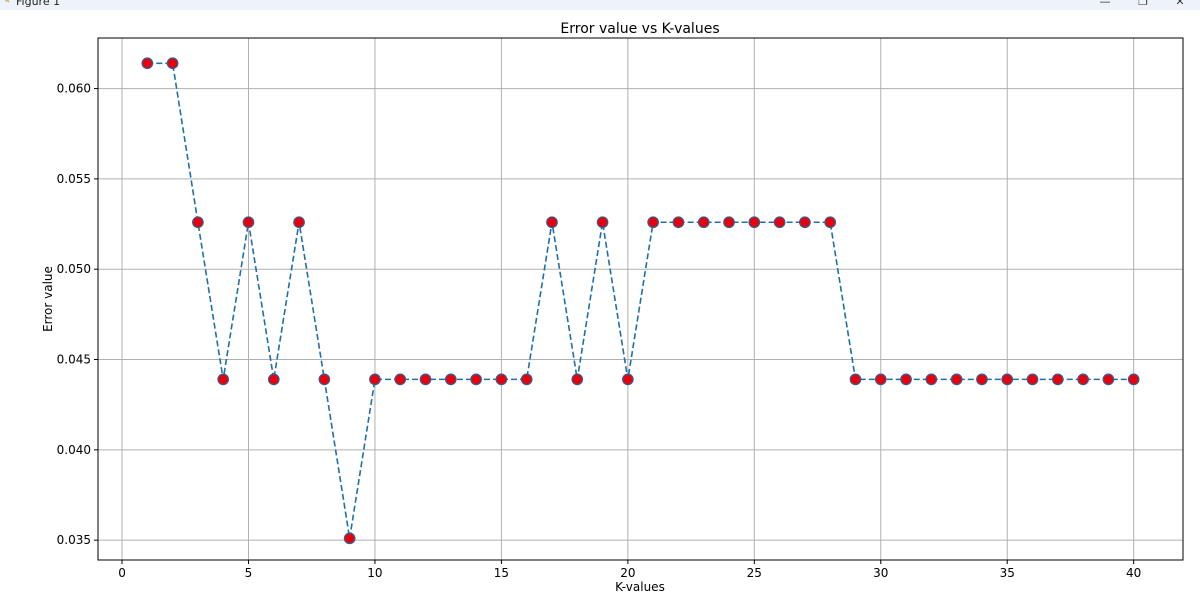 This screenshot has width=1200, height=598. Describe the element at coordinates (600, 5) in the screenshot. I see `window-titlebar: ✎ Figure 1 — ❐ ✕` at that location.